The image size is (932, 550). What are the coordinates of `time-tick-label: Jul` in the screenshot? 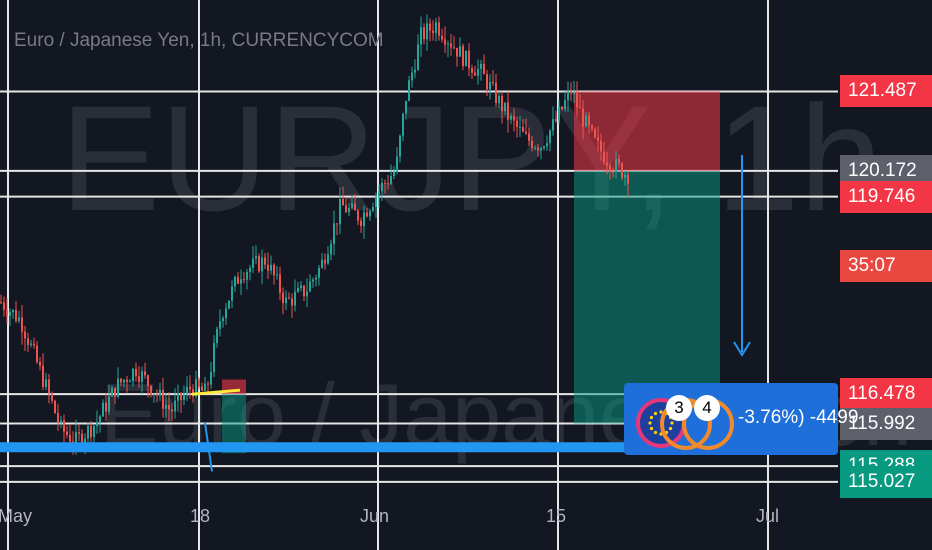 It's located at (768, 516).